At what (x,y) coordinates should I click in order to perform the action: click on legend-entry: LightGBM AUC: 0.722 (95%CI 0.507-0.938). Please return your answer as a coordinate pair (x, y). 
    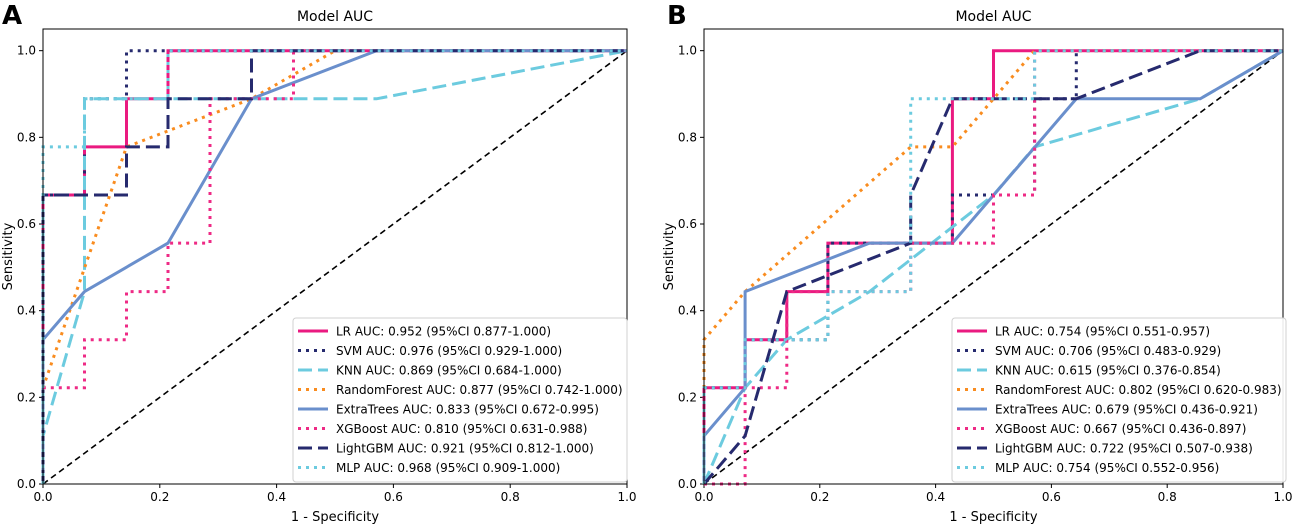
    Looking at the image, I should click on (1124, 449).